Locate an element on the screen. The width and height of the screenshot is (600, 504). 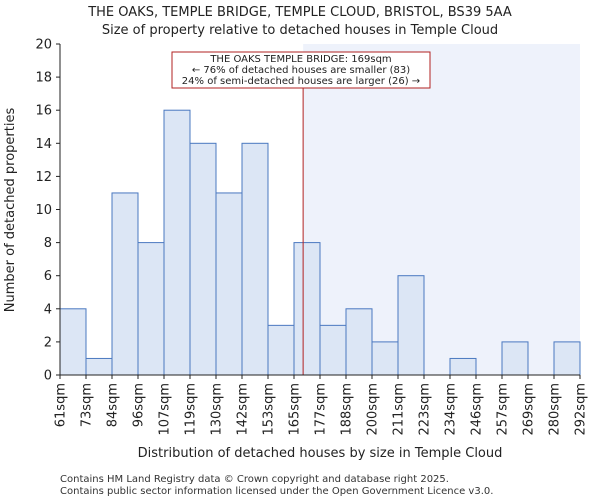
x-tick-label: 177sqm is located at coordinates (321, 409).